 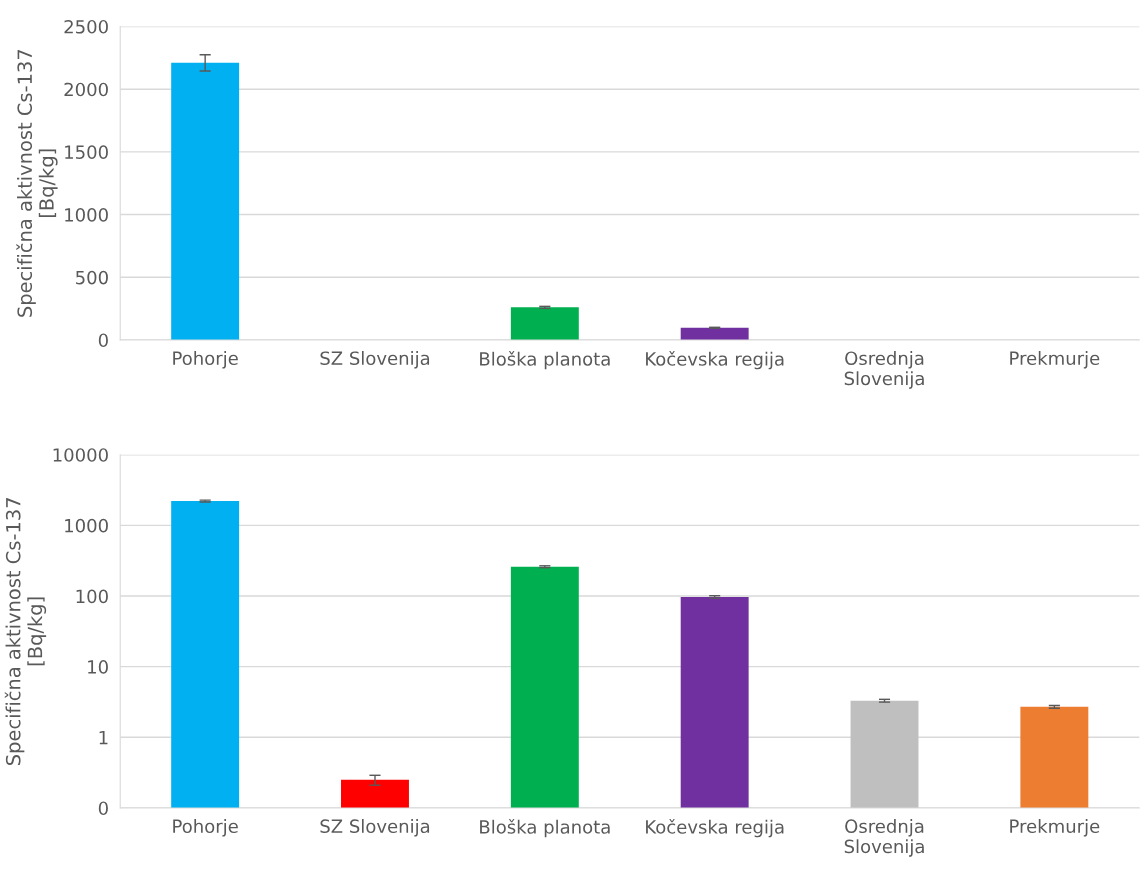 I want to click on y-tick-label: 10000, so click(x=80, y=455).